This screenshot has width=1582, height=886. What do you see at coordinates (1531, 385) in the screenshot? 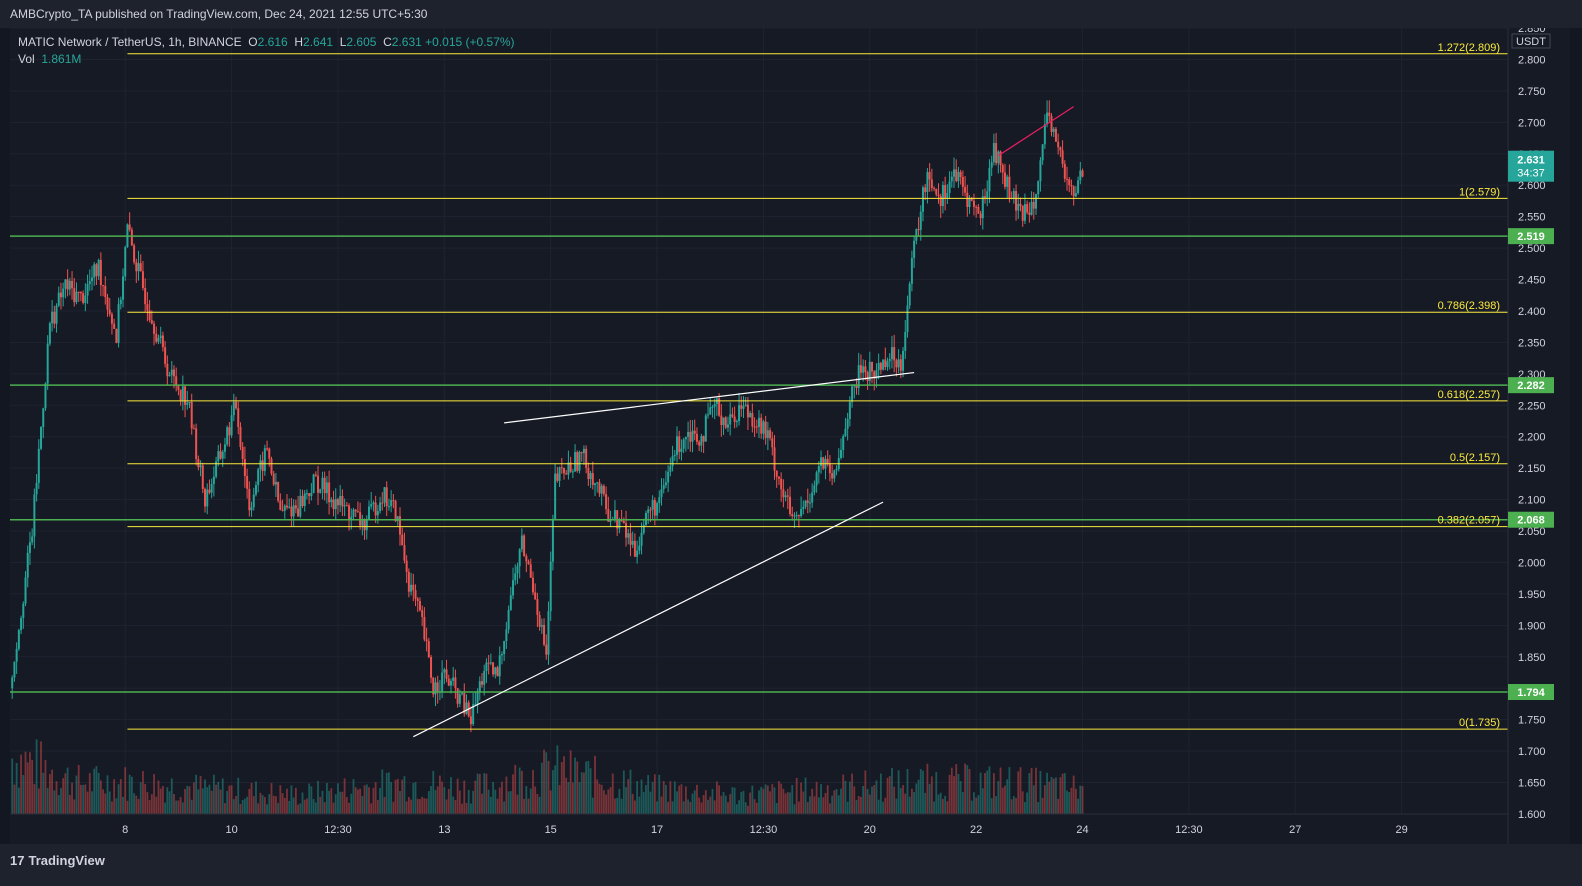
I see `level-price-tag` at bounding box center [1531, 385].